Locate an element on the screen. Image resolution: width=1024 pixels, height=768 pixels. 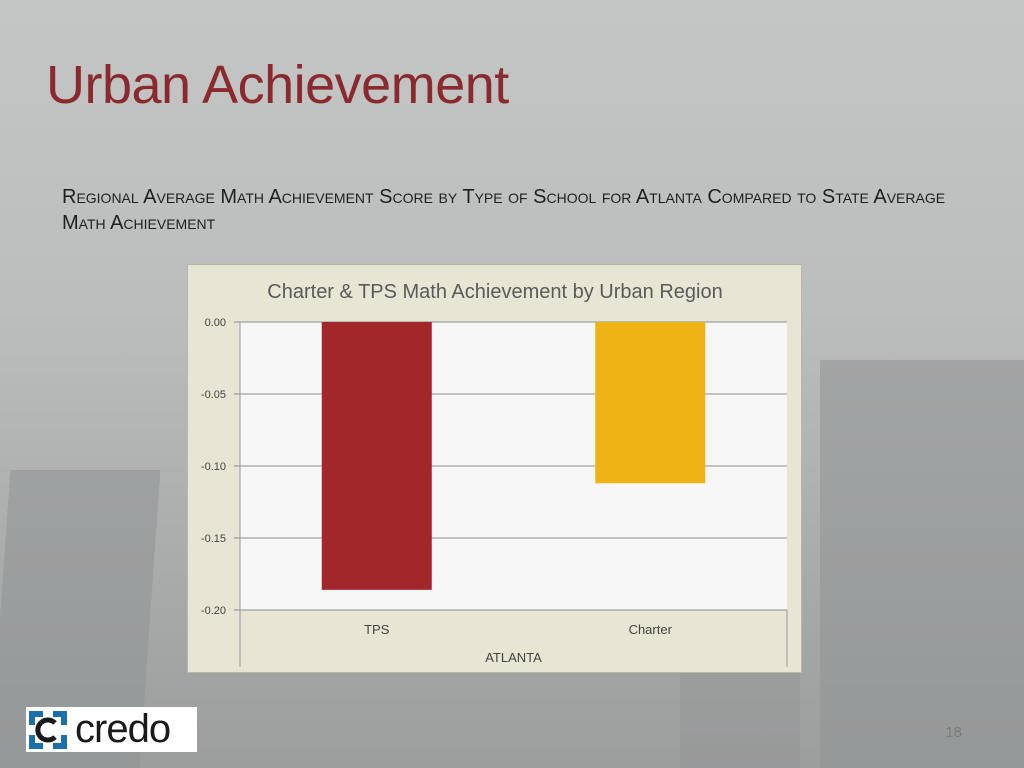
y-tick-label: -0.15 is located at coordinates (213, 539).